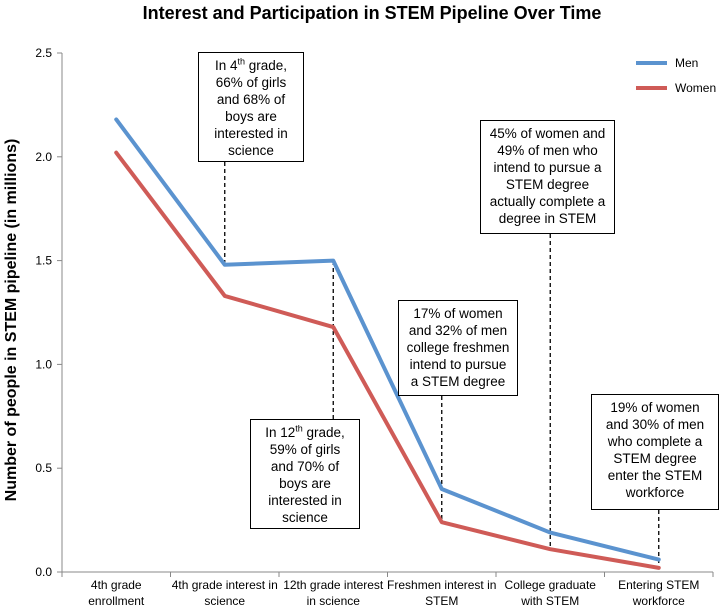  I want to click on annotation-line: who complete a, so click(655, 441).